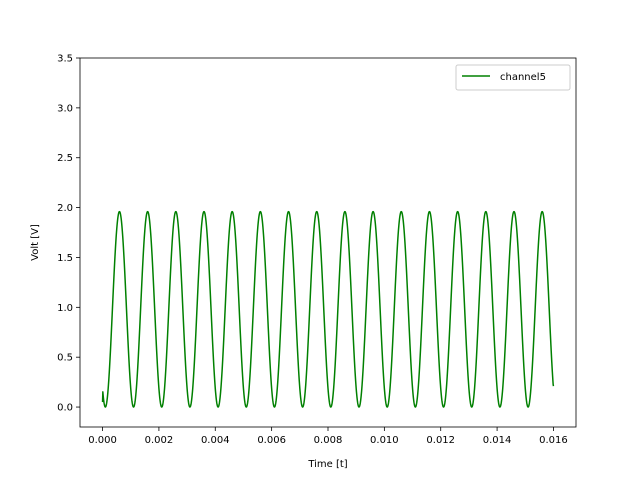 The image size is (640, 480). What do you see at coordinates (159, 440) in the screenshot?
I see `x-tick-label: 0.002` at bounding box center [159, 440].